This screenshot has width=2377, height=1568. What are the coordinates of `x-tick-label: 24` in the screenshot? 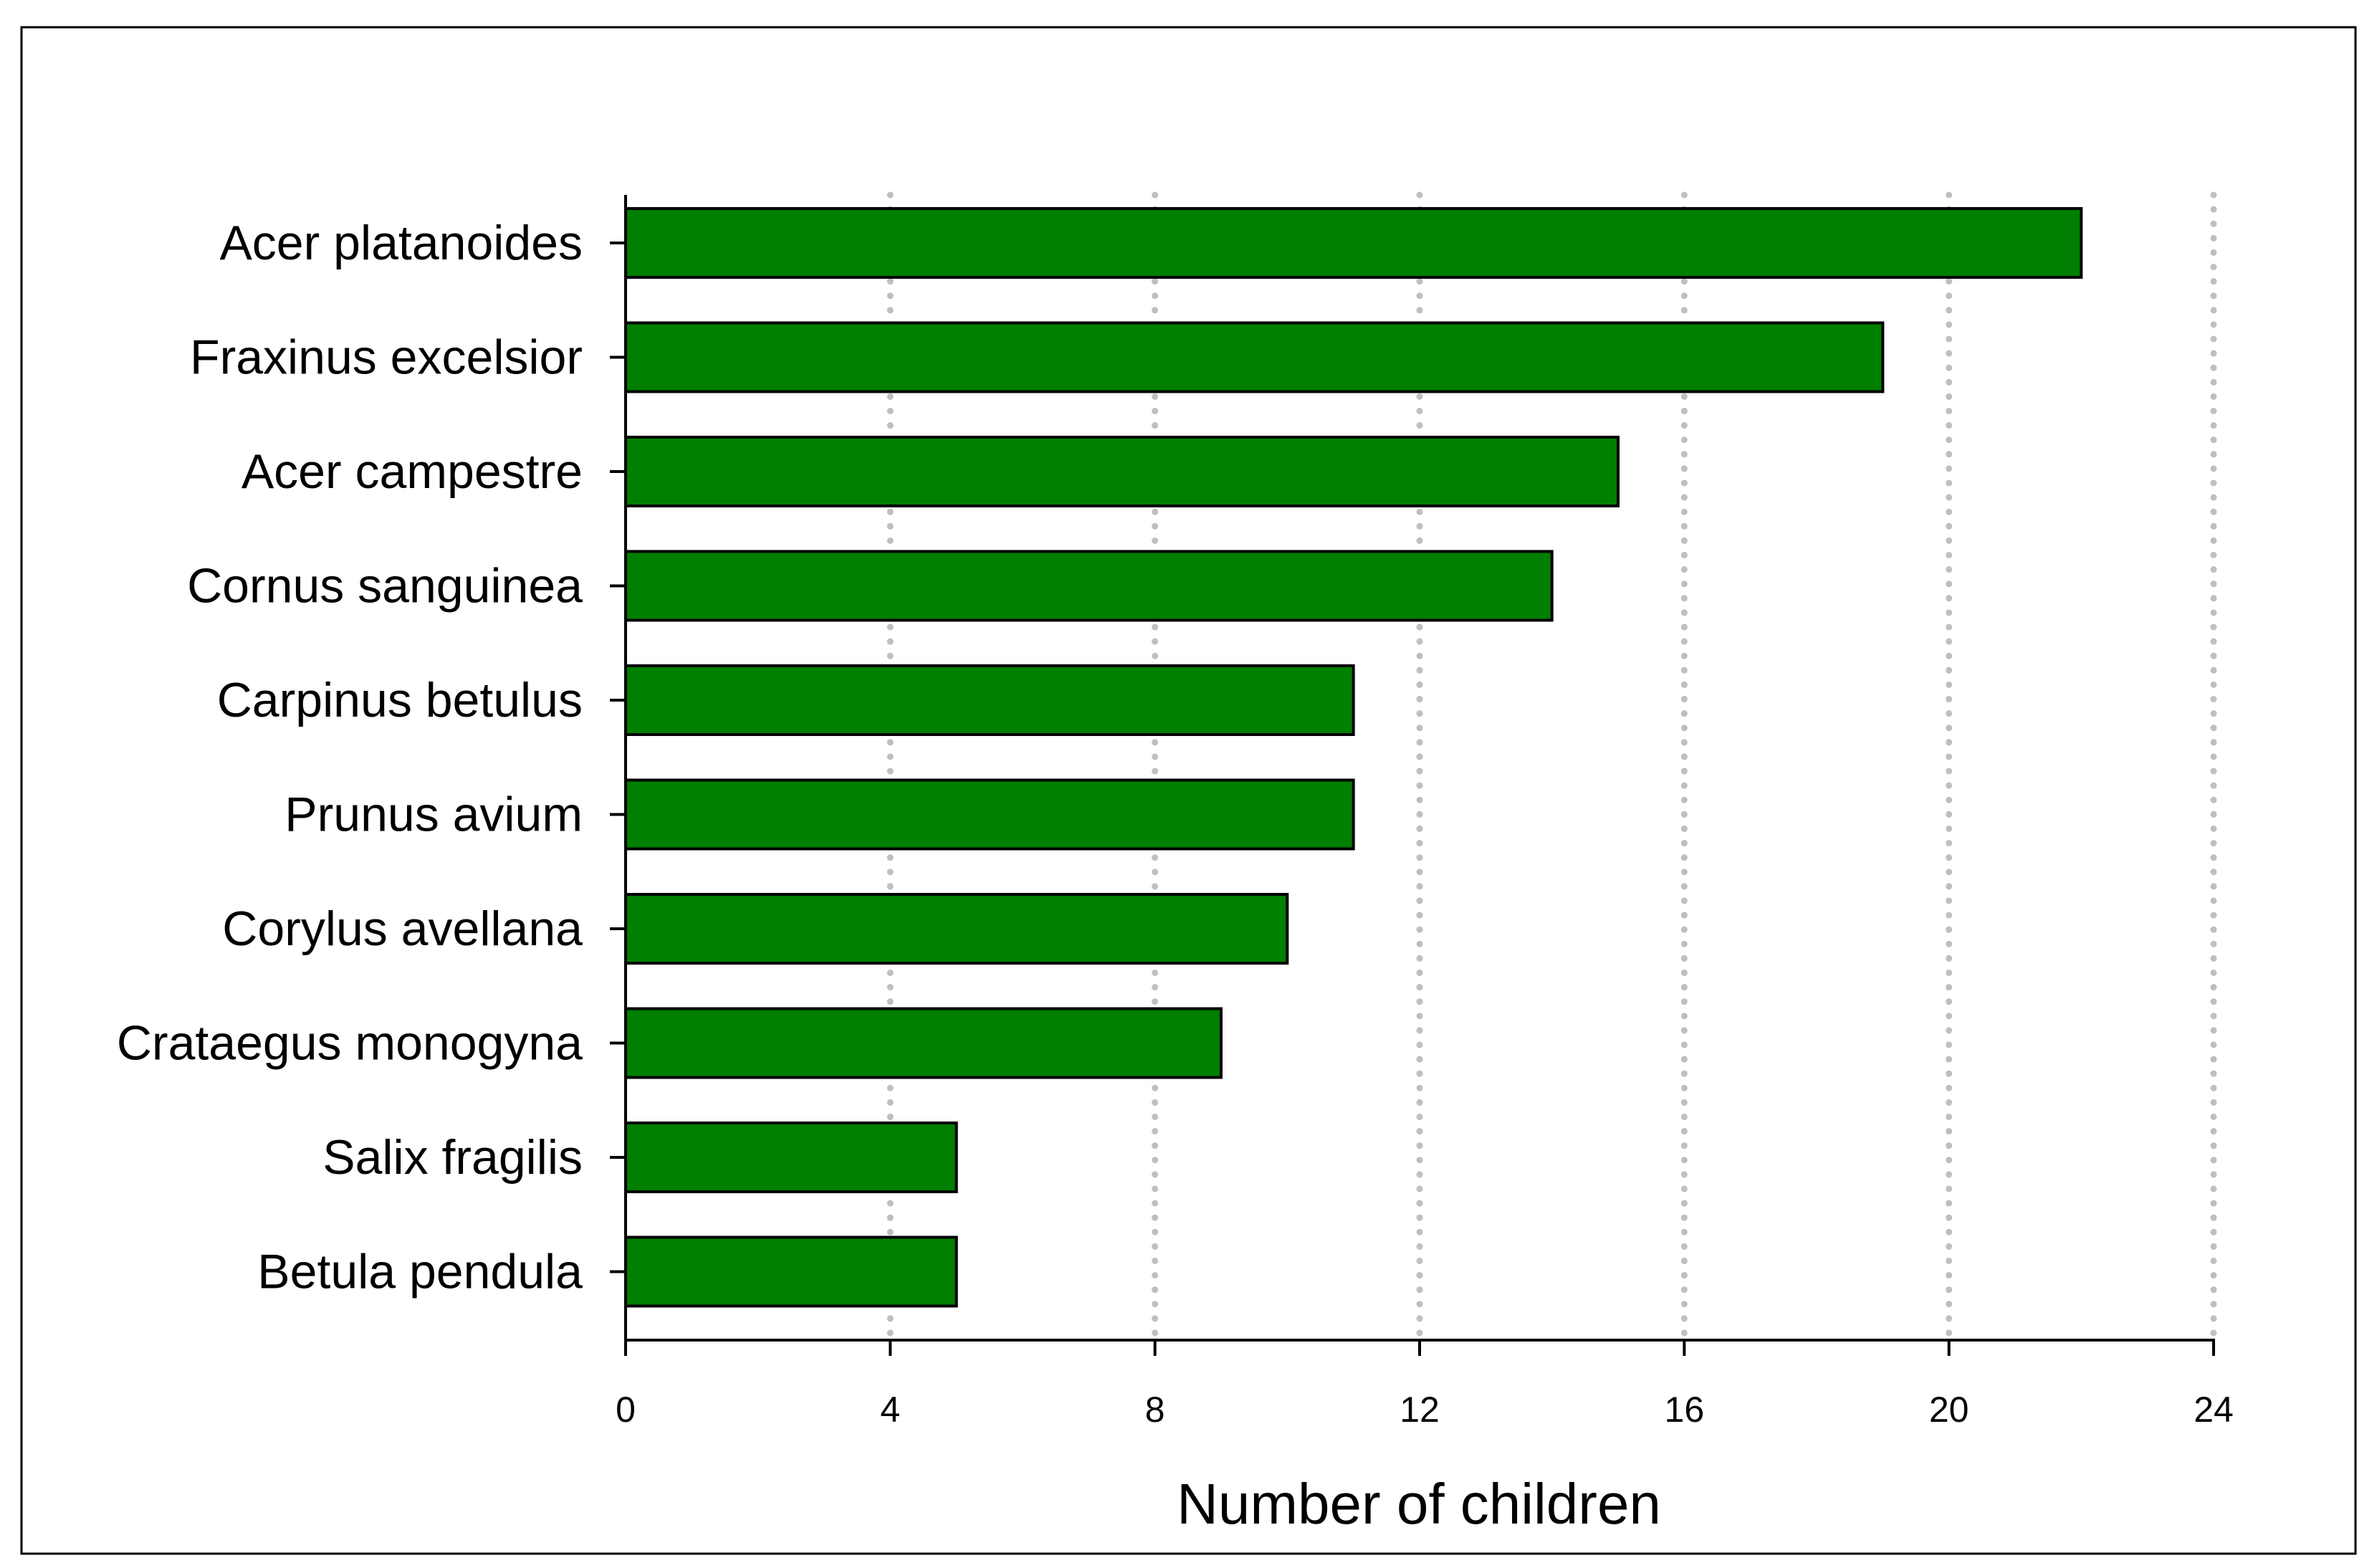 It's located at (2214, 1410).